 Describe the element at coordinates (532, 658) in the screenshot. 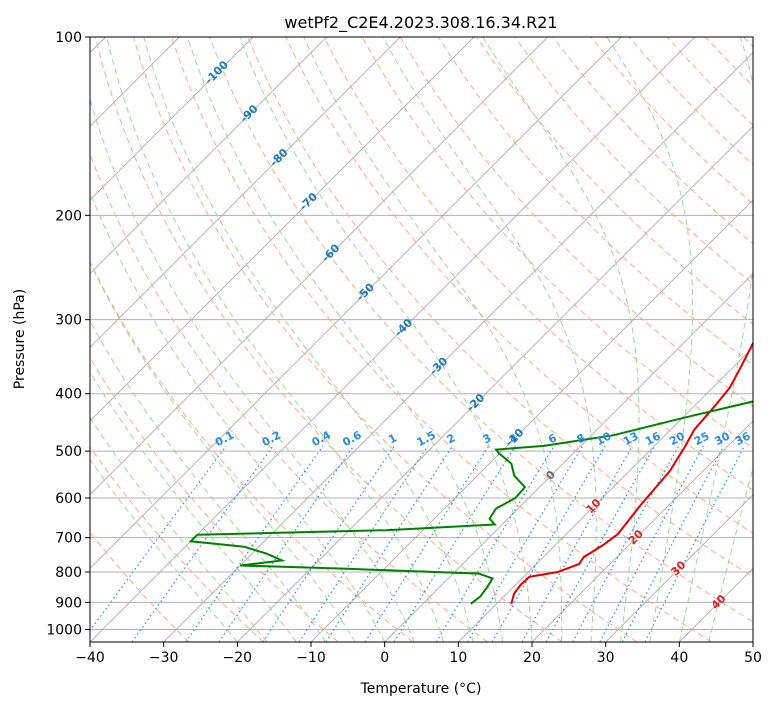

I see `x-tick-label: 20` at that location.